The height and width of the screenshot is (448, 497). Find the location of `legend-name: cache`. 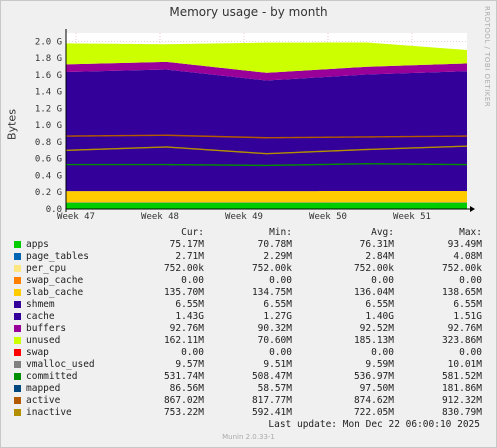

legend-name: cache is located at coordinates (40, 316).